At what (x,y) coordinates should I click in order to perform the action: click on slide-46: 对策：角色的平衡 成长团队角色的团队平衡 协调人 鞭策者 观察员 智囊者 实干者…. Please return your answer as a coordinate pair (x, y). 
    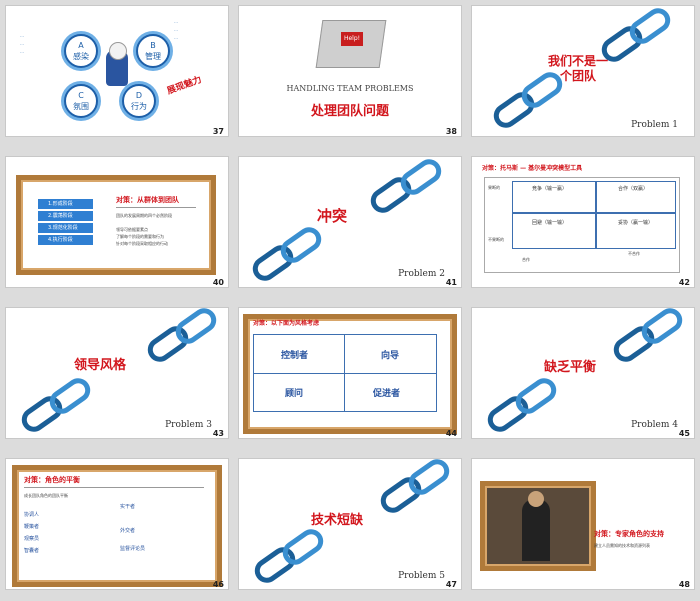
    Looking at the image, I should click on (117, 524).